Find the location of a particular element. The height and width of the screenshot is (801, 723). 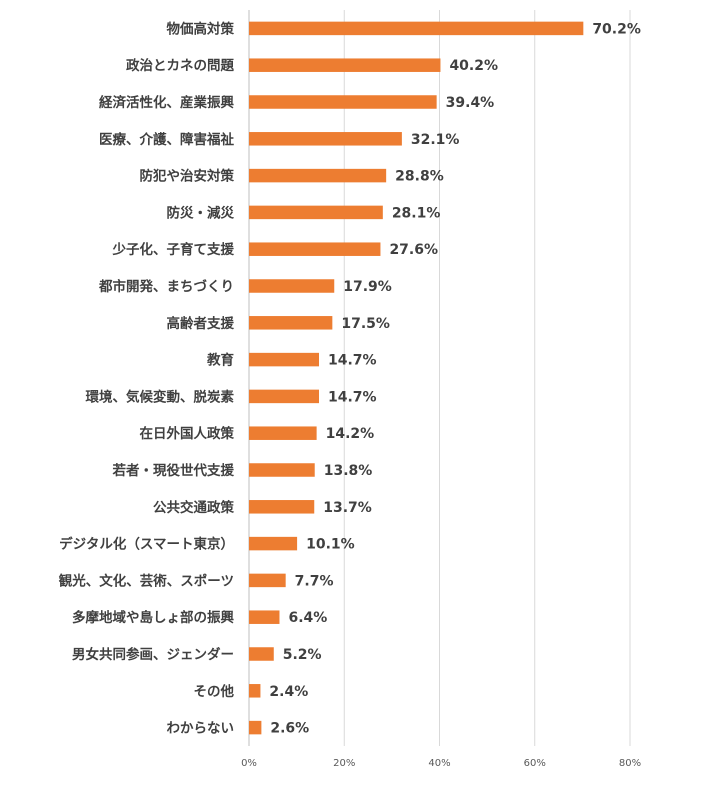

category-label: 少子化、子育て支援 is located at coordinates (173, 249).